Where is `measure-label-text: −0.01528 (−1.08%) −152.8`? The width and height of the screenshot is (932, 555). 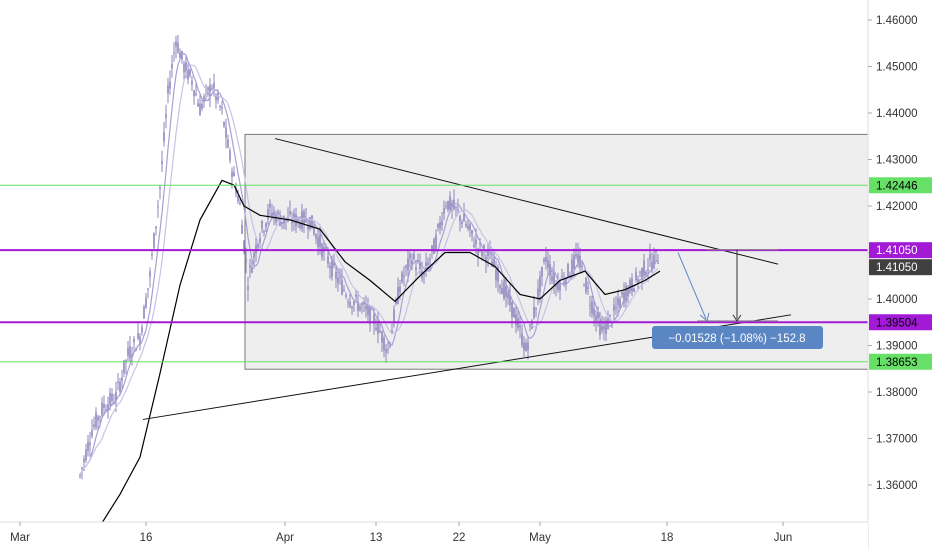 measure-label-text: −0.01528 (−1.08%) −152.8 is located at coordinates (736, 339).